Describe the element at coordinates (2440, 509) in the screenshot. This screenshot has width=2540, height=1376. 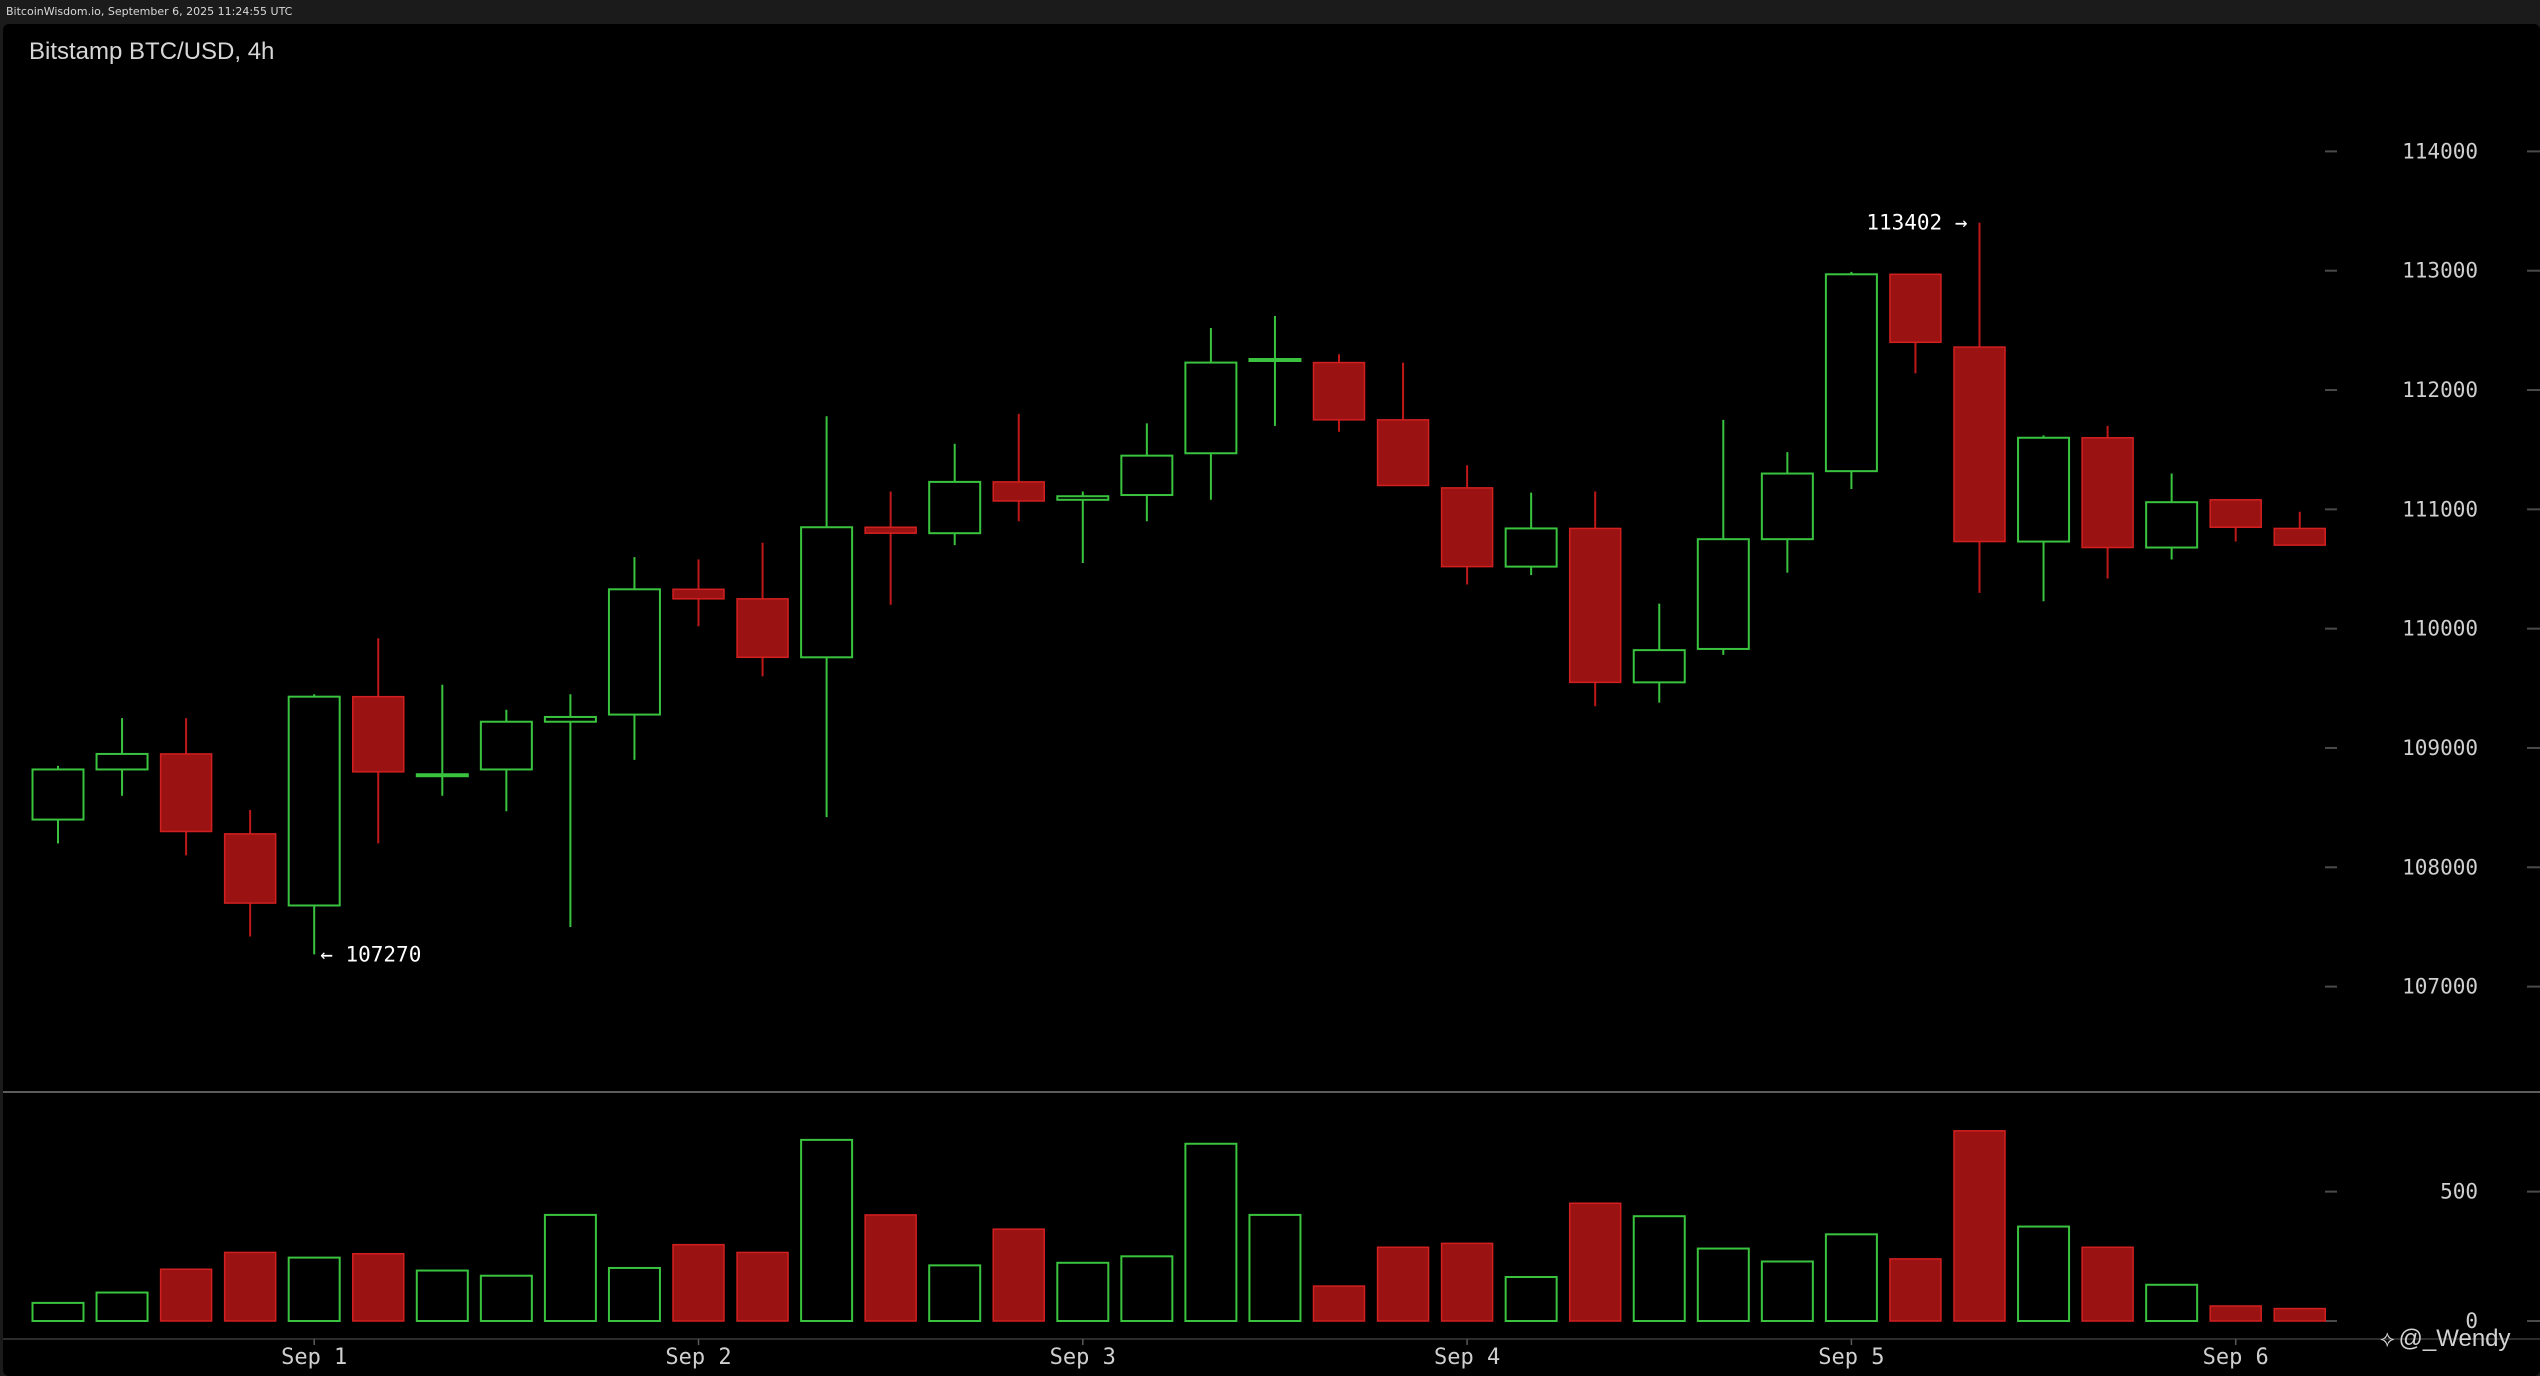
I see `price-tick-label: 111000` at that location.